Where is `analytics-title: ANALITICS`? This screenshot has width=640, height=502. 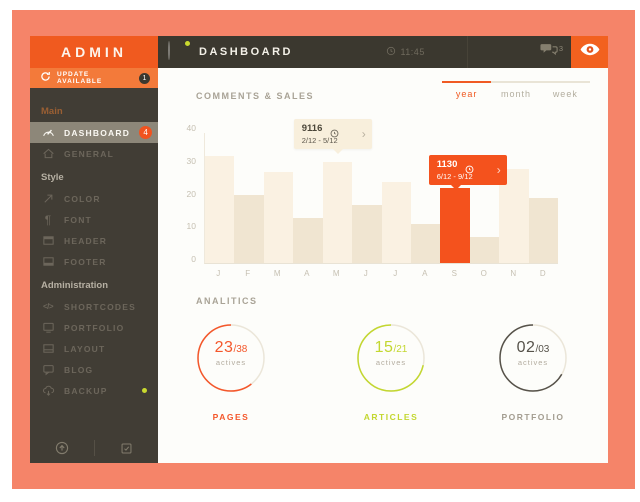
analytics-title: ANALITICS is located at coordinates (227, 301).